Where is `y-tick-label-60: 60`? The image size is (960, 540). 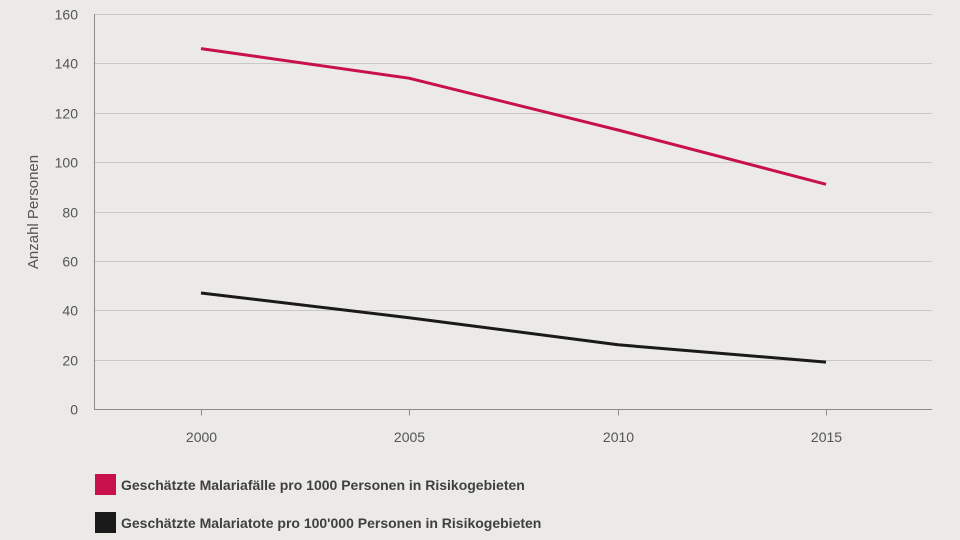
y-tick-label-60: 60 is located at coordinates (70, 262).